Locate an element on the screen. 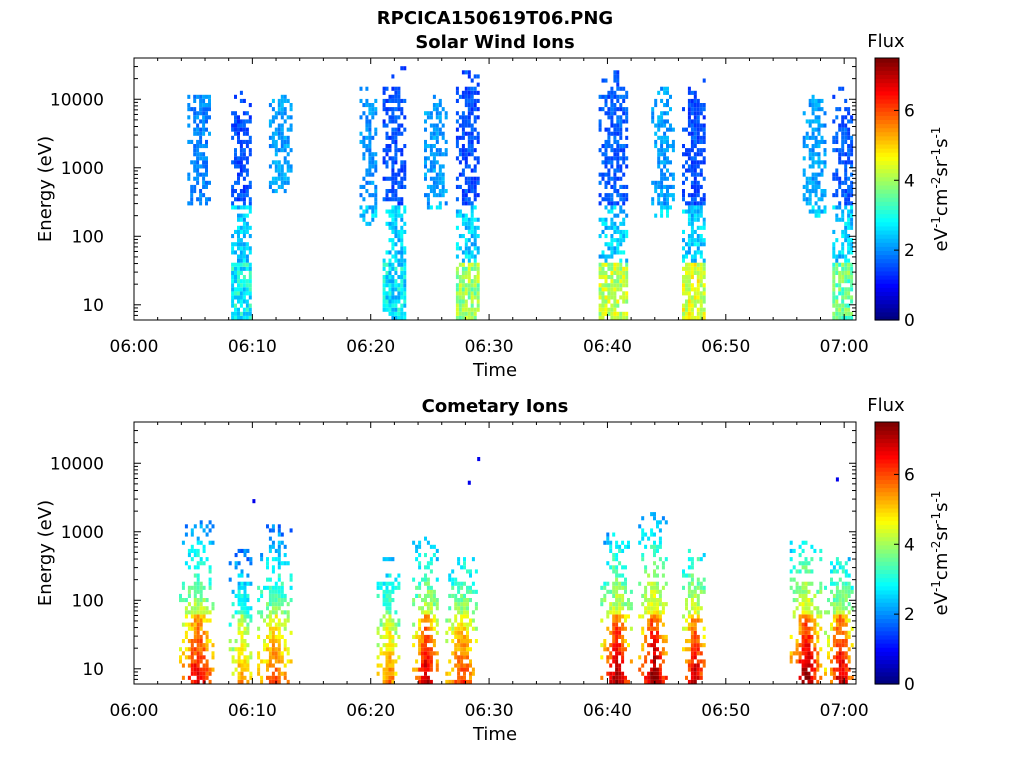  figure-title: RPCICA150619T06.PNG is located at coordinates (495, 18).